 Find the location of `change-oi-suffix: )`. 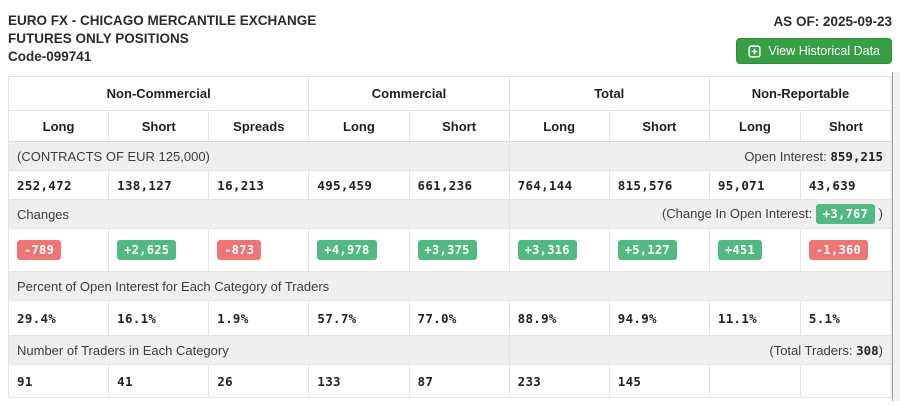

change-oi-suffix: ) is located at coordinates (879, 213).